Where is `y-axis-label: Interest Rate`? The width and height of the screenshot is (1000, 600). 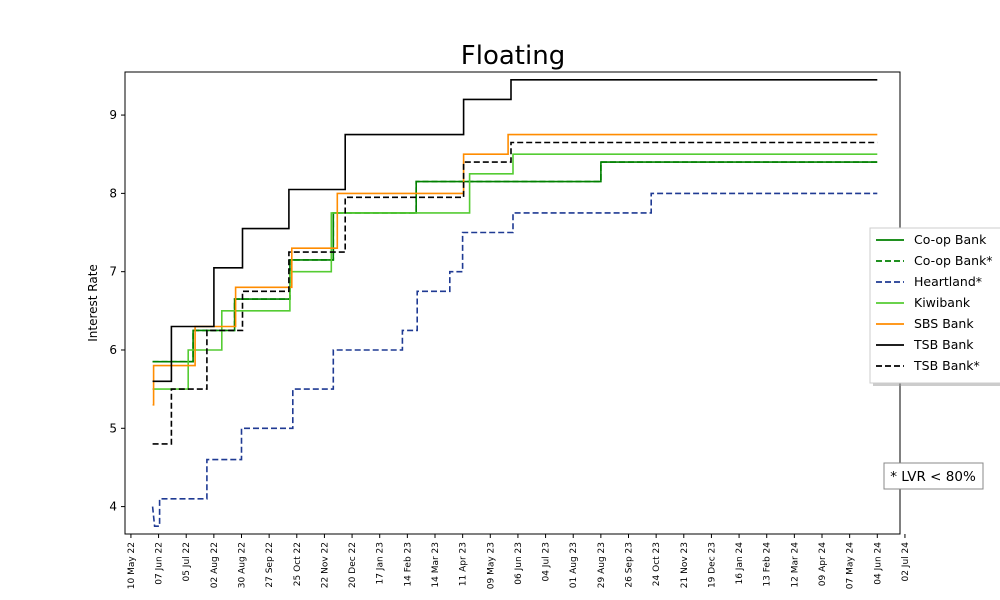 y-axis-label: Interest Rate is located at coordinates (93, 303).